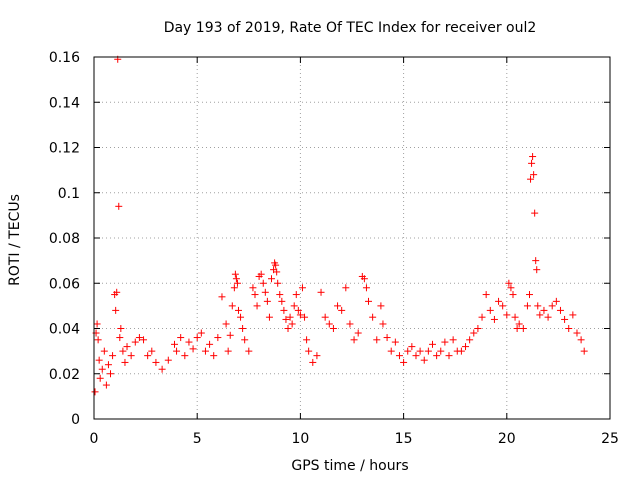  I want to click on y-tick-label: 0.1, so click(69, 194).